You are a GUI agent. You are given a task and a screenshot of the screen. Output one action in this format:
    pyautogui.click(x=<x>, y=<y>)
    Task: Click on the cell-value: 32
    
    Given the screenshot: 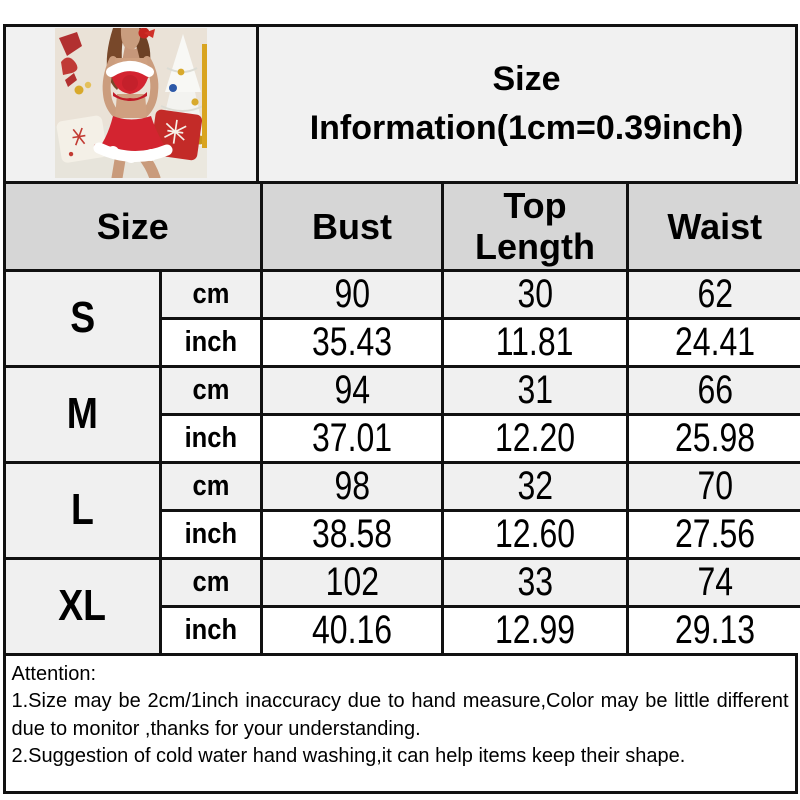 What is the action you would take?
    pyautogui.click(x=535, y=485)
    